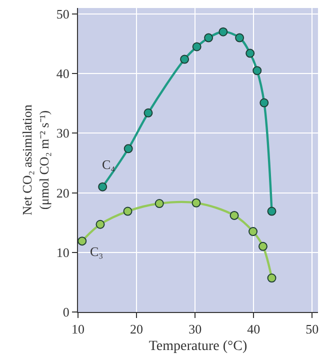 Image resolution: width=326 pixels, height=360 pixels. Describe the element at coordinates (312, 329) in the screenshot. I see `x-tick-label: 50` at that location.